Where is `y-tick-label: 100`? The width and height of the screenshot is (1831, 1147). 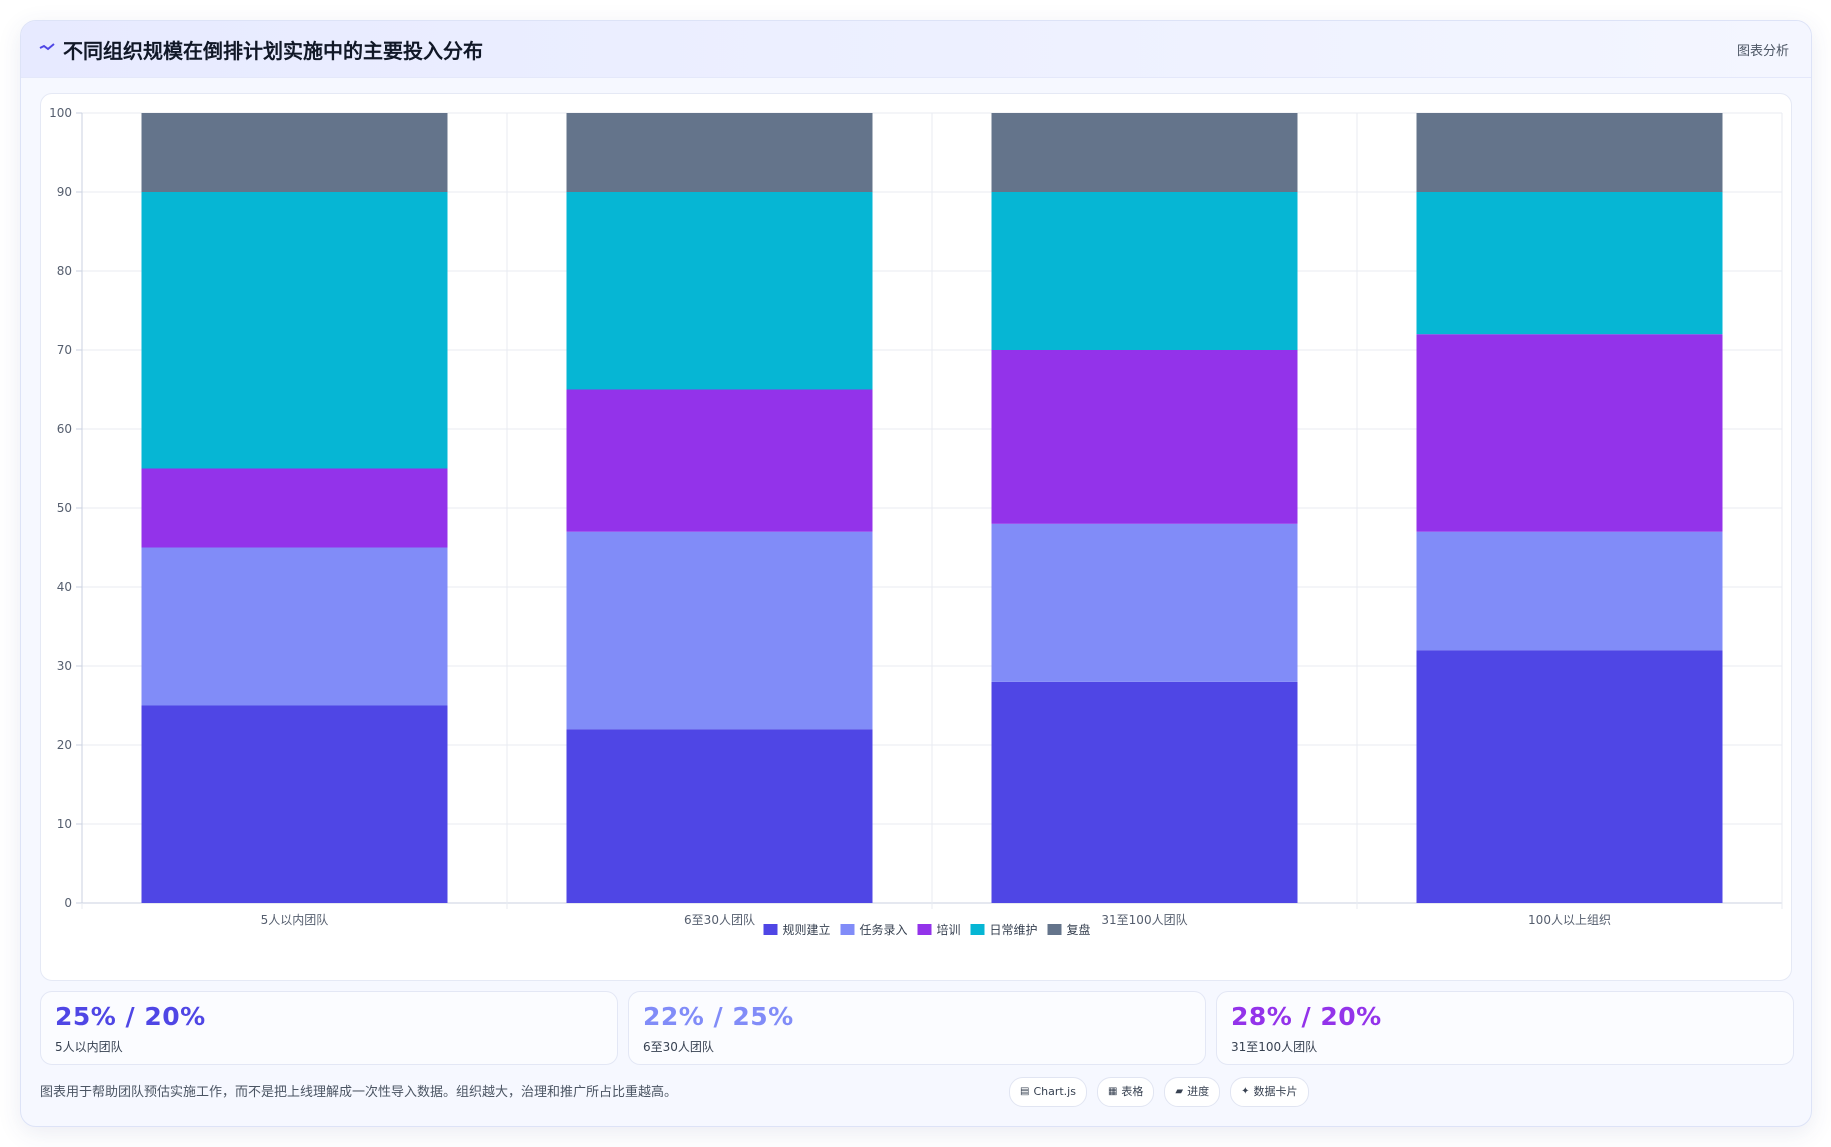 y-tick-label: 100 is located at coordinates (60, 113).